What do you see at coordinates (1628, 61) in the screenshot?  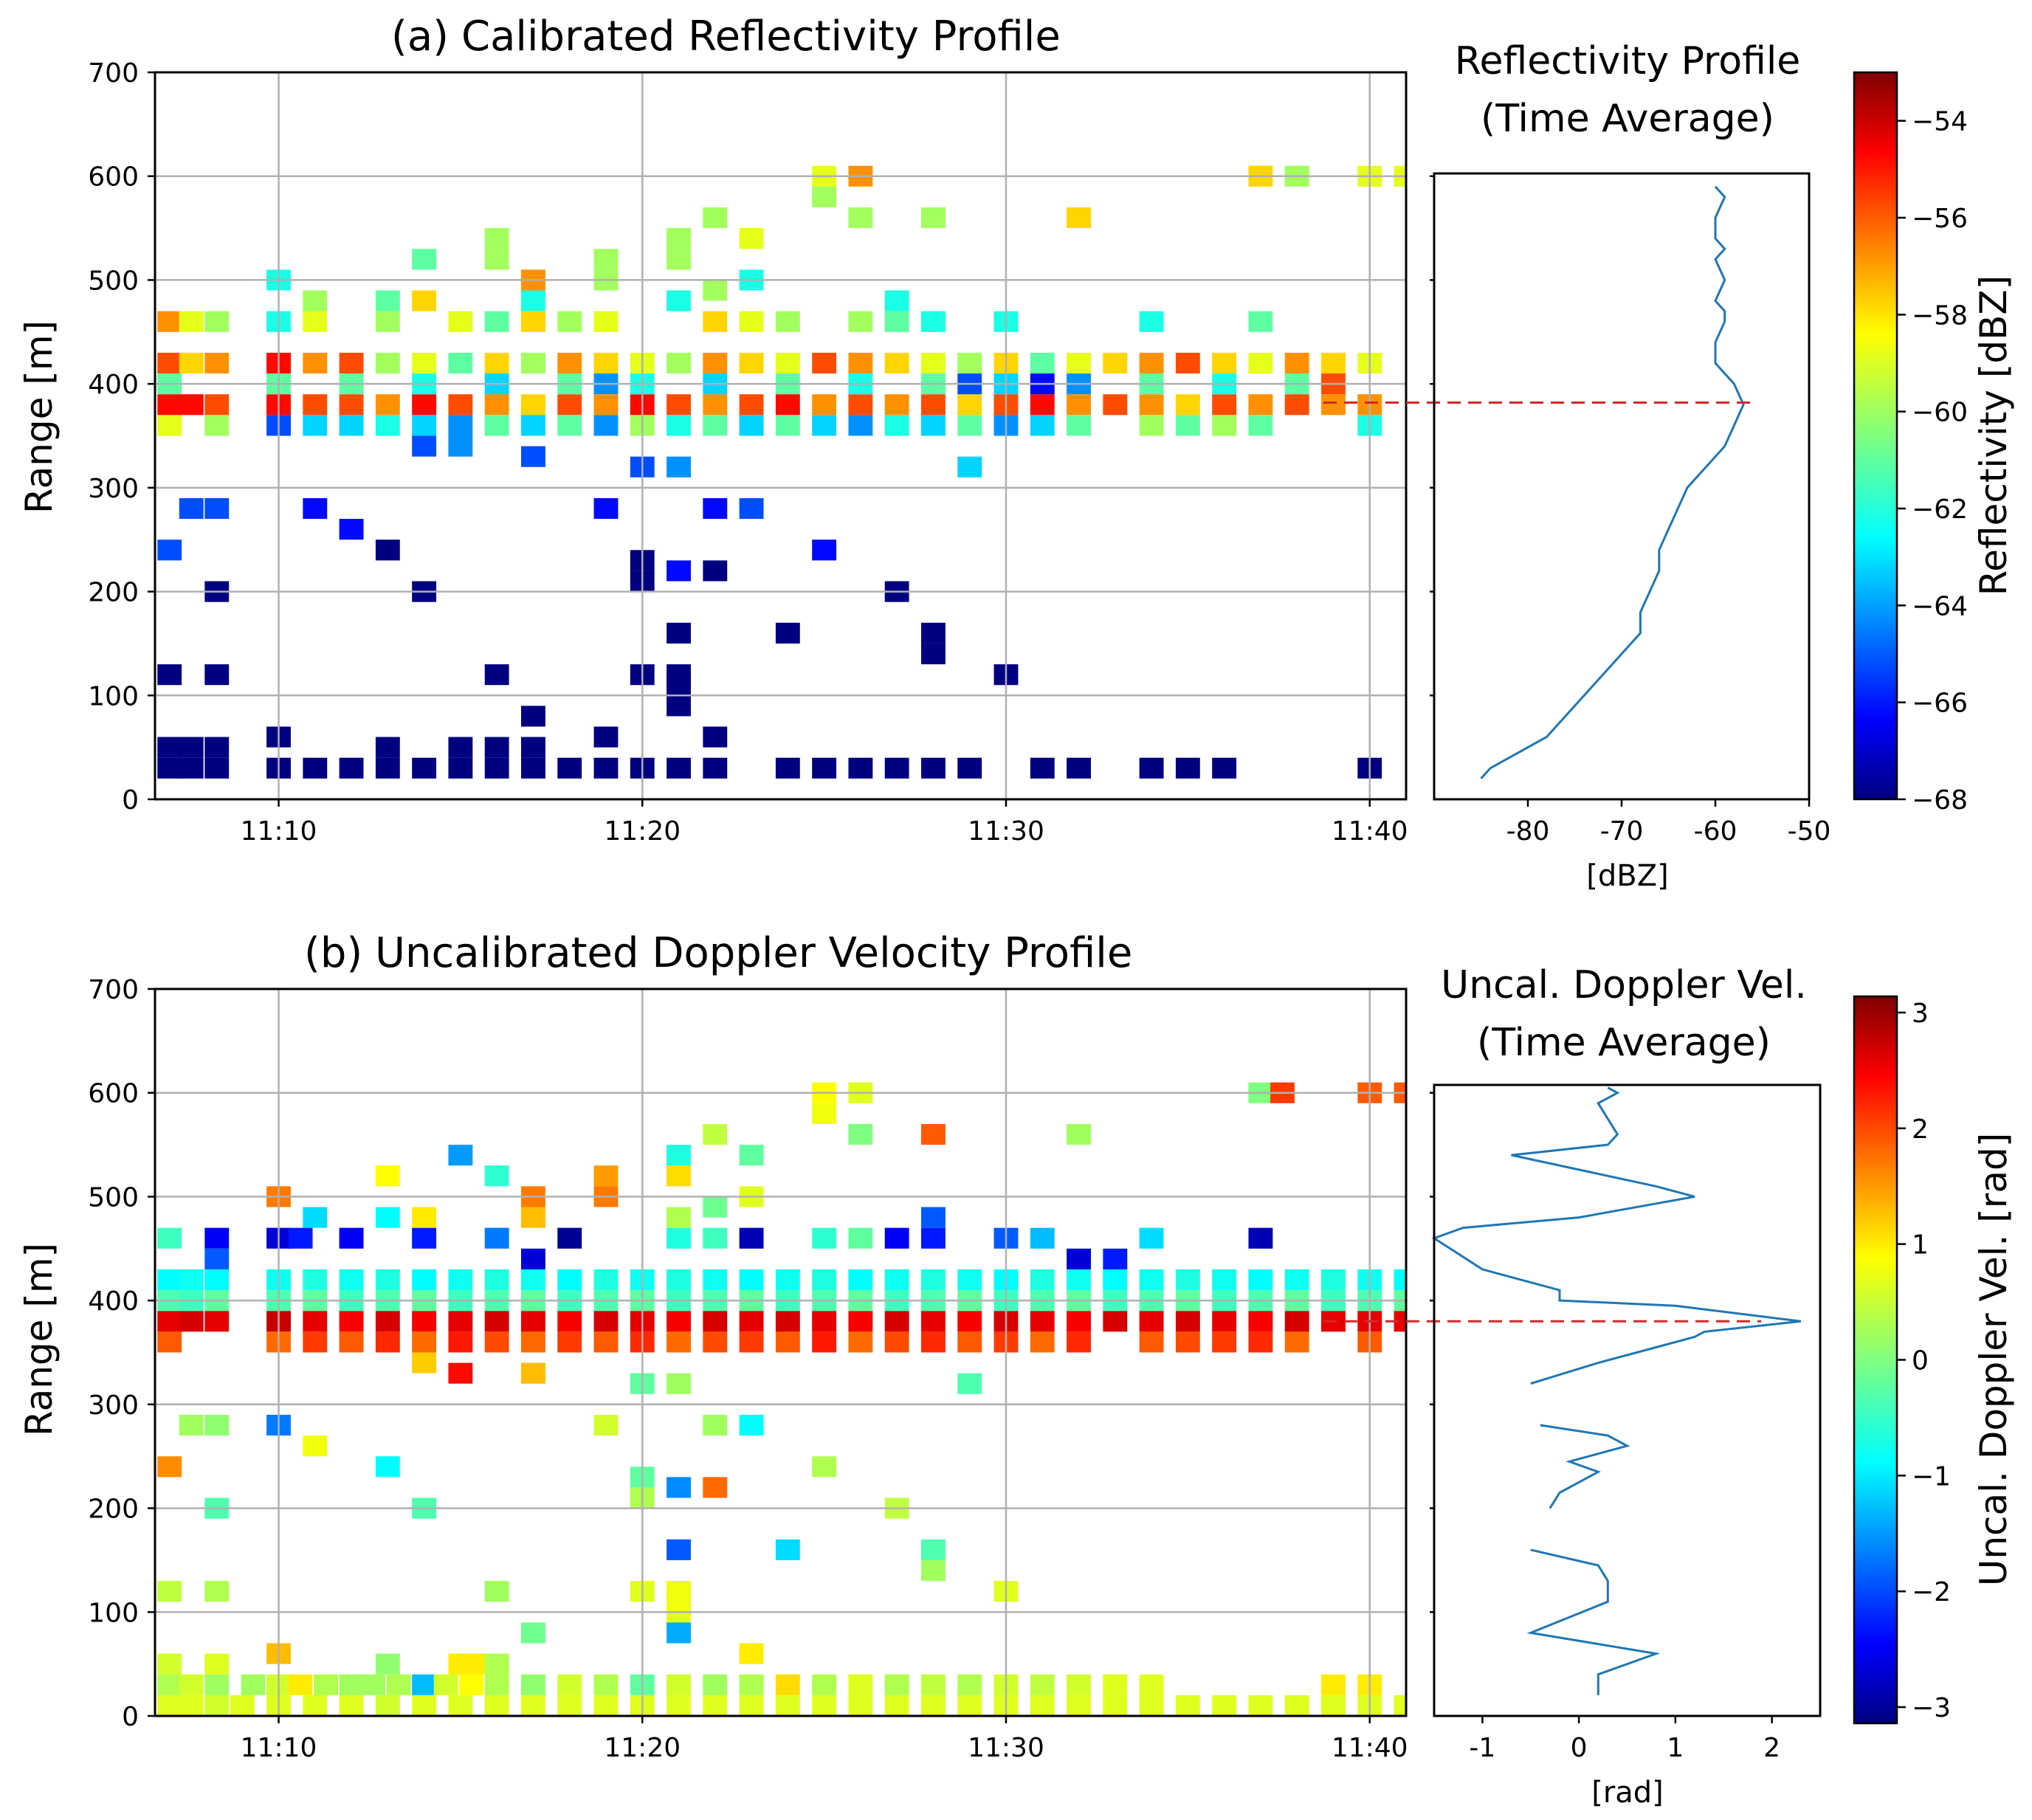 I see `profile-a-title-line1: Reflectivity Profile` at bounding box center [1628, 61].